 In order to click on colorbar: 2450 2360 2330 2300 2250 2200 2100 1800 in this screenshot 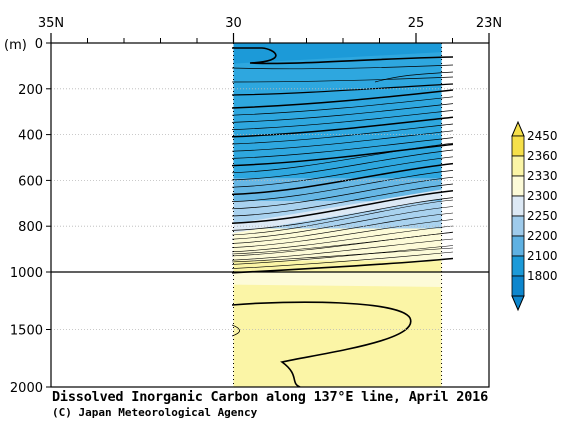, I will do `click(534, 216)`.